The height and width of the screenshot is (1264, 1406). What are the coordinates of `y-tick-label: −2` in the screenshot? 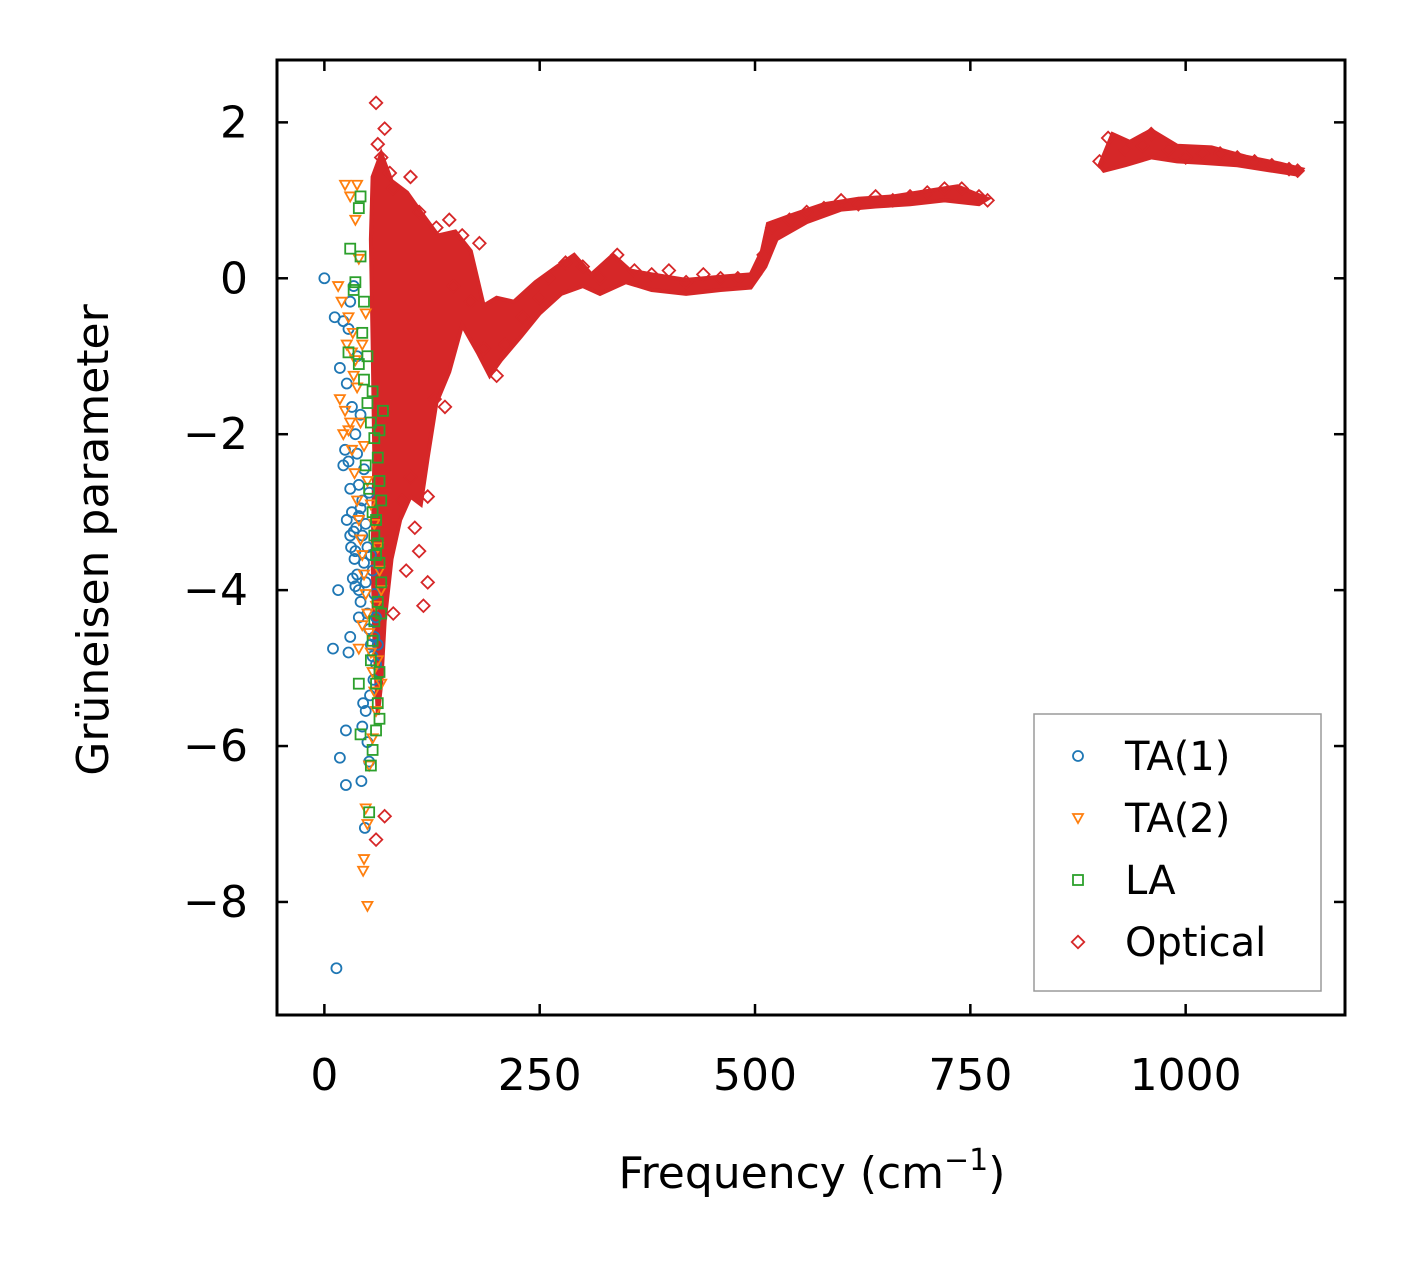 It's located at (215, 434).